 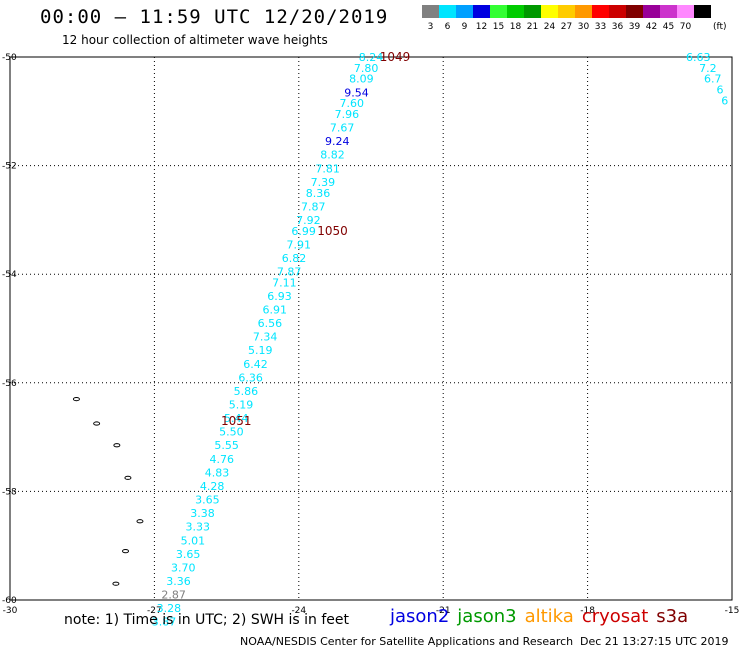 I want to click on wave-height-value: 5.50, so click(x=231, y=432).